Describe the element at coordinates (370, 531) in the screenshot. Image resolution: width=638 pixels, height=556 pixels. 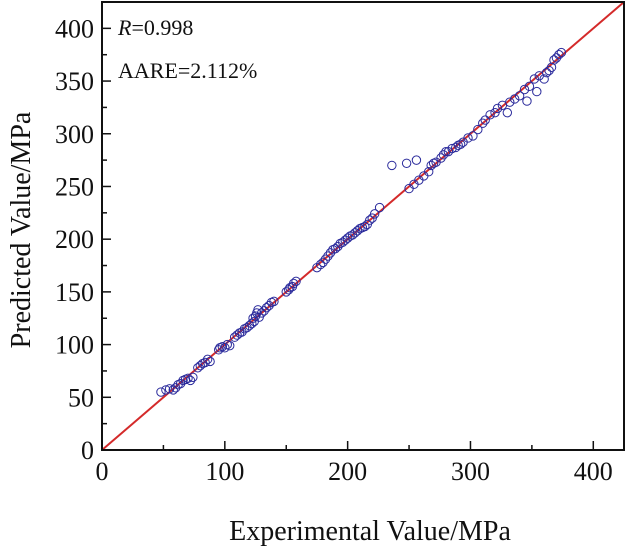
I see `x-axis-title: Experimental Value/MPa` at that location.